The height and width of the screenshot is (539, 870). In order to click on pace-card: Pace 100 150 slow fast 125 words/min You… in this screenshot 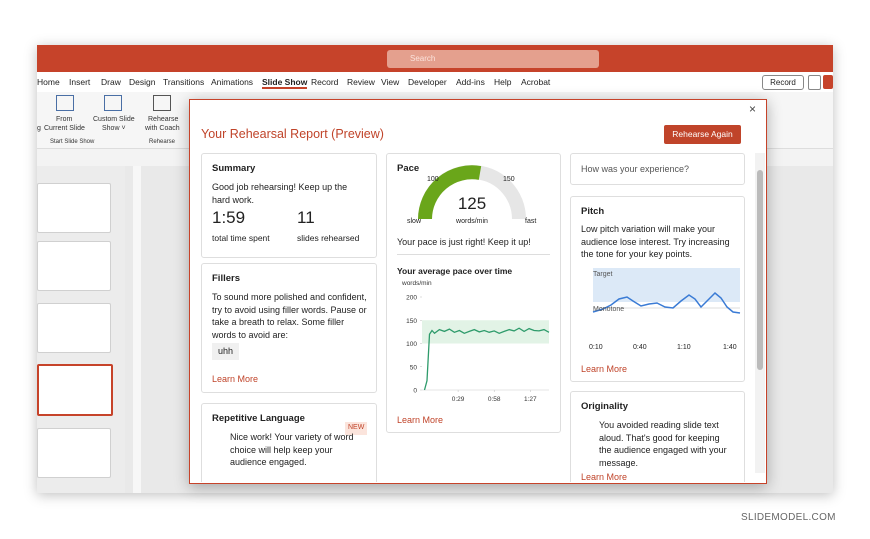, I will do `click(473, 293)`.